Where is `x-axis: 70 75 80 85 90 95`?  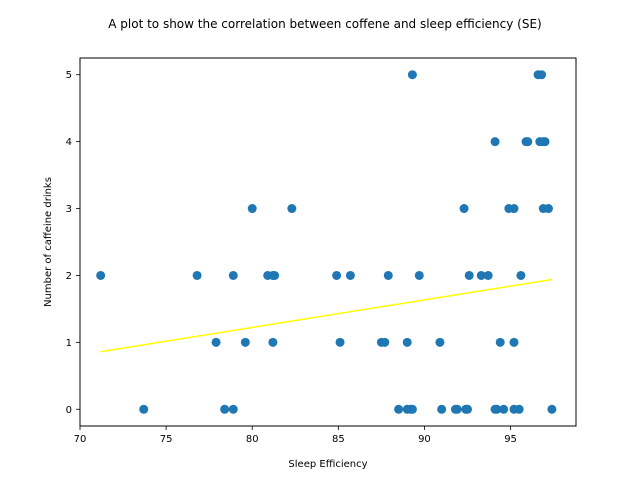
x-axis: 70 75 80 85 90 95 is located at coordinates (295, 435).